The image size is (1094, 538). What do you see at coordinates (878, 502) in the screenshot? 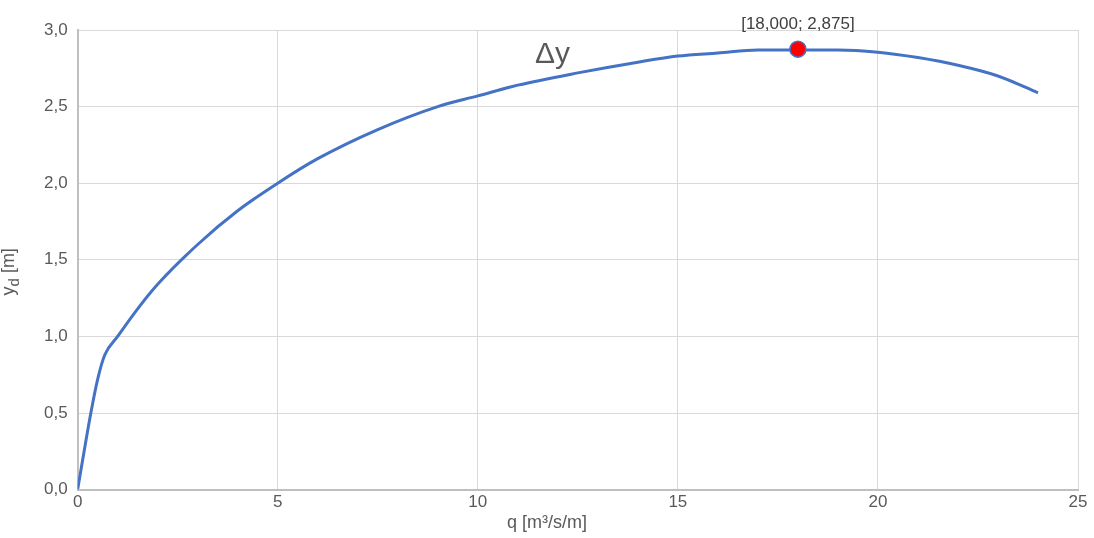
I see `x-tick-label: 20` at bounding box center [878, 502].